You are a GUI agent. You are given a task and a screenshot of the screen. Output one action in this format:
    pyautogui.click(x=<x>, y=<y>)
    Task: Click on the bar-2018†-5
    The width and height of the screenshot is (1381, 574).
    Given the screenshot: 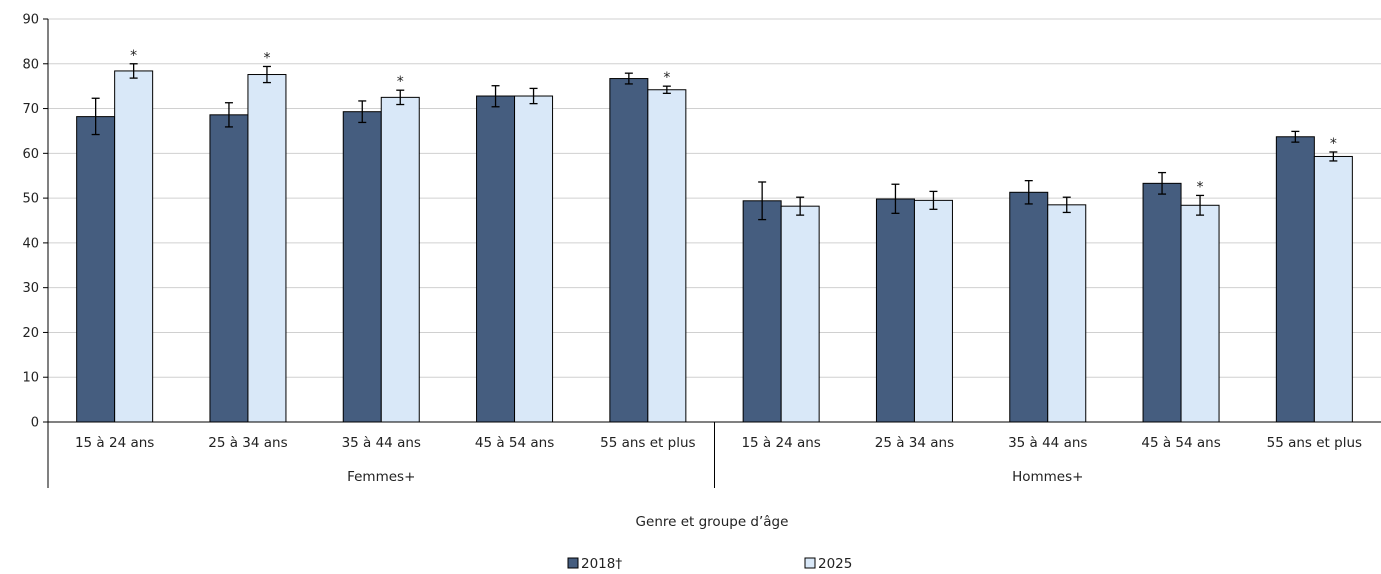 What is the action you would take?
    pyautogui.click(x=629, y=250)
    